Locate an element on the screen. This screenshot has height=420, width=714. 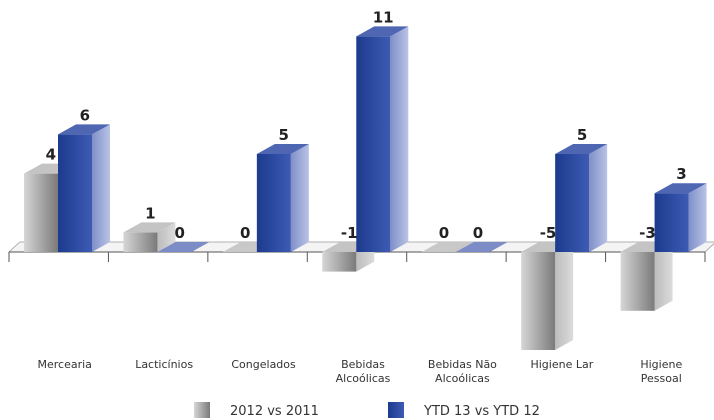
data-label: 11 is located at coordinates (383, 17).